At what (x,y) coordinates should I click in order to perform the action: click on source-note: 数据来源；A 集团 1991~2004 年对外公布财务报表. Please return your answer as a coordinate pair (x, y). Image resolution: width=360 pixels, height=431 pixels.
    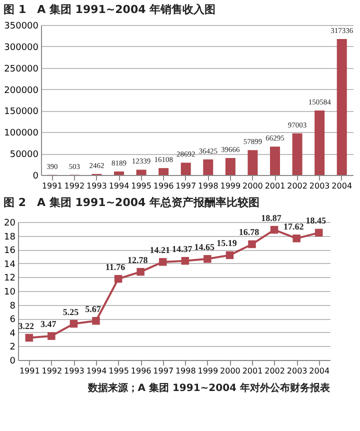
    Looking at the image, I should click on (208, 388).